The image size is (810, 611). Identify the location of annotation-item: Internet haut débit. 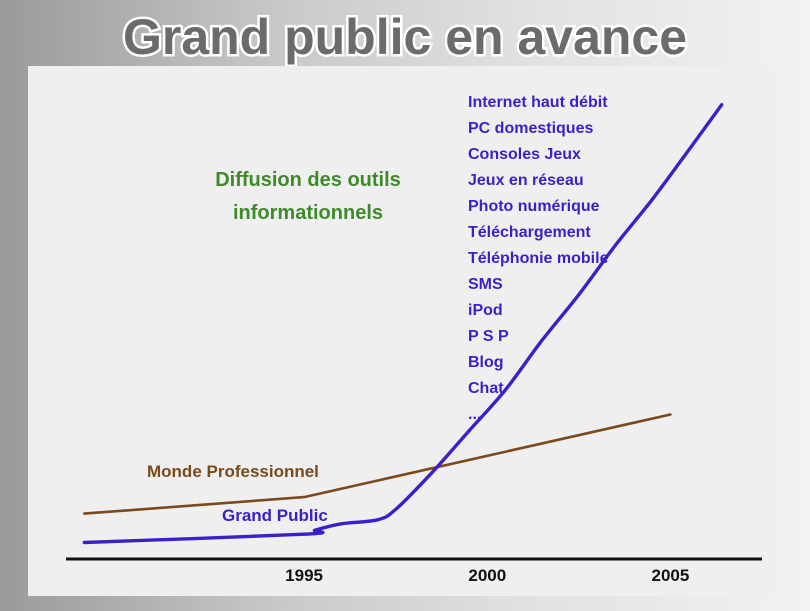
(538, 102).